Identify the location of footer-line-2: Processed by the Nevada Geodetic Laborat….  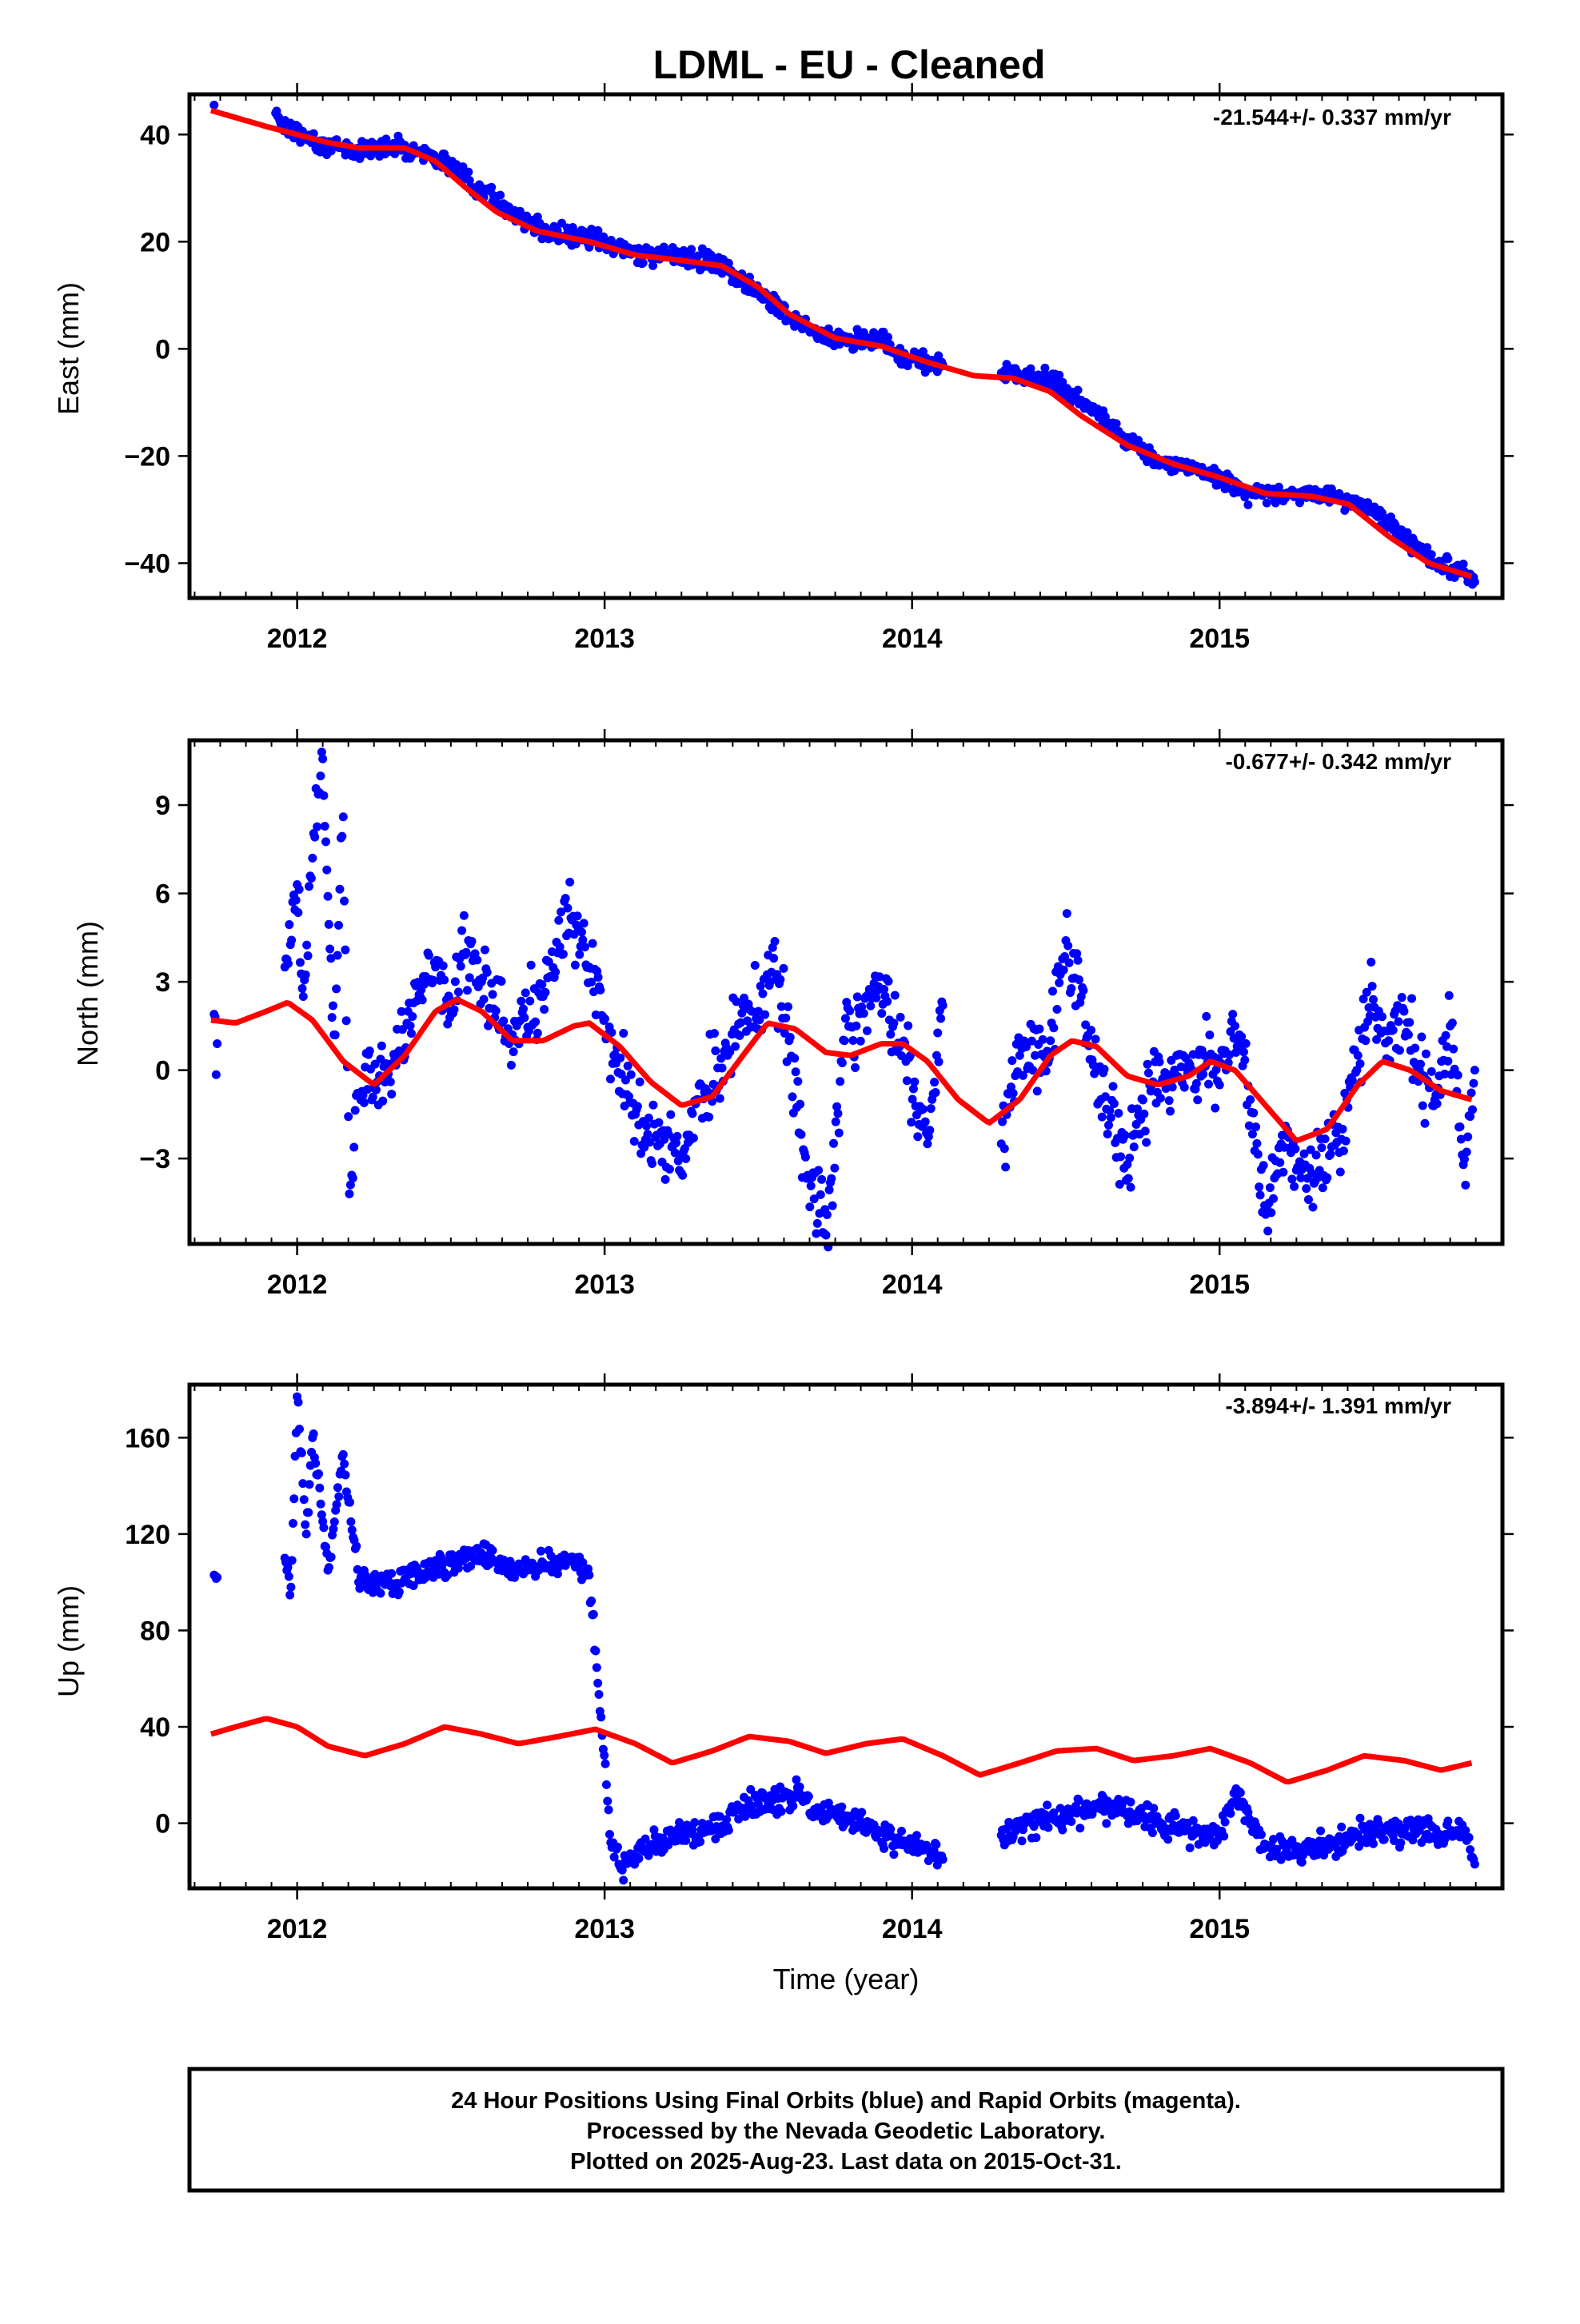
(846, 2131).